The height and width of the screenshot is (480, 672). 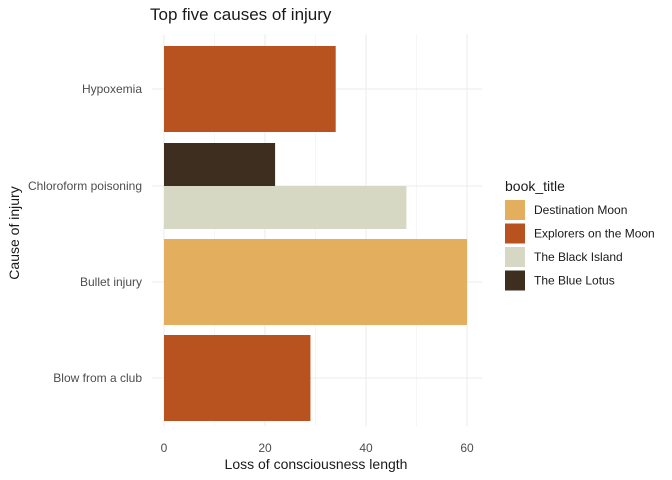 I want to click on legend-label: The Blue Lotus, so click(x=574, y=281).